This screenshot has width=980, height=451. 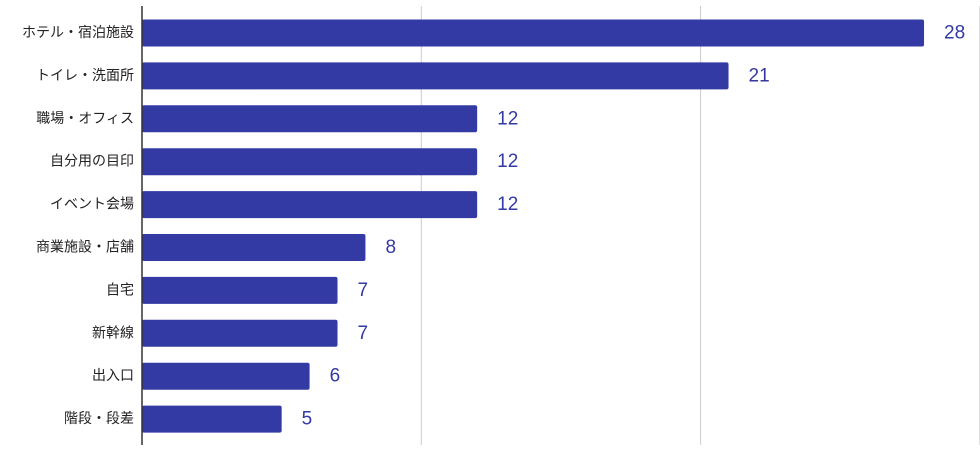 What do you see at coordinates (99, 419) in the screenshot?
I see `category-label: 階段・段差` at bounding box center [99, 419].